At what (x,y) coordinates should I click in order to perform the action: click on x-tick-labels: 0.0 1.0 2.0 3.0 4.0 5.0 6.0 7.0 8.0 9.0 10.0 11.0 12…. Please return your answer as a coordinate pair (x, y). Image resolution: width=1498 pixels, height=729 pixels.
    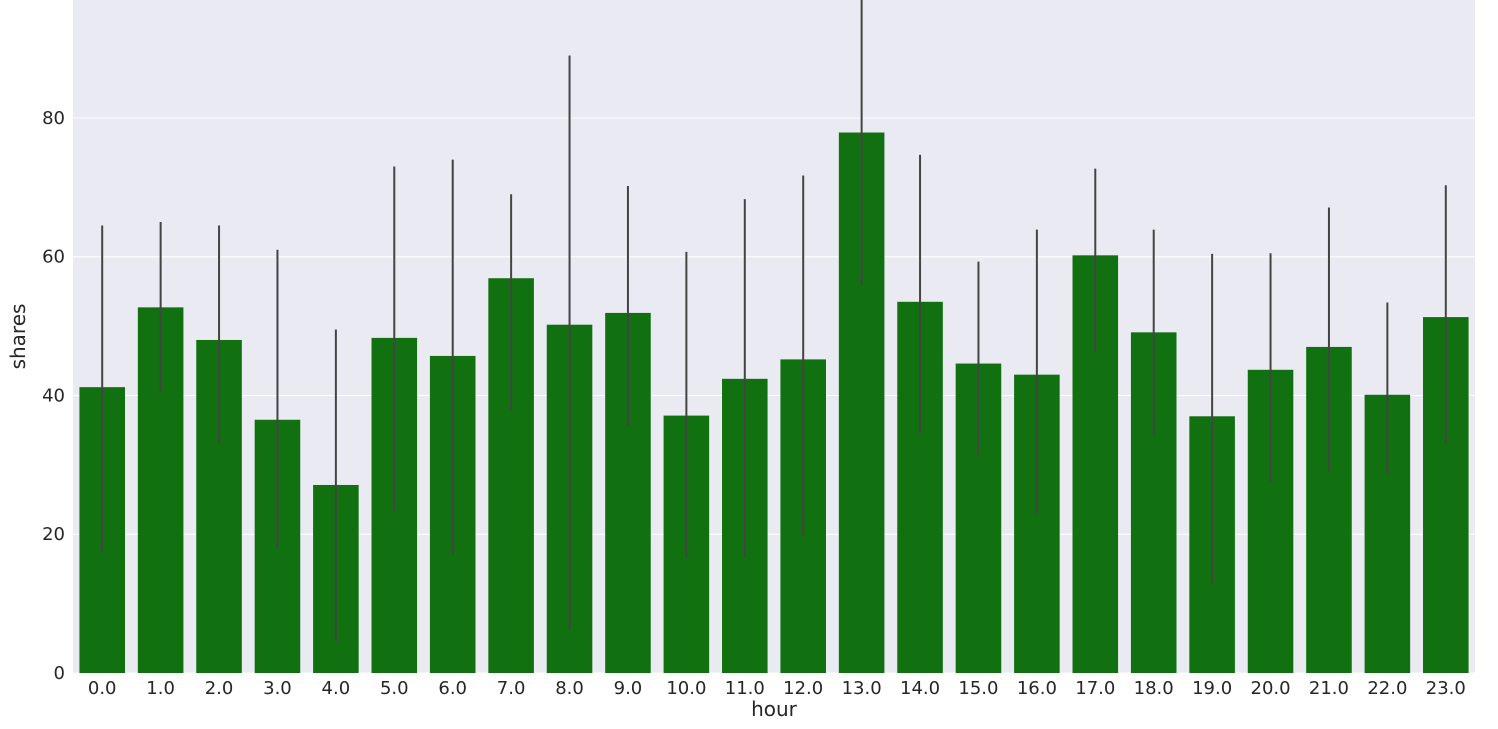
    Looking at the image, I should click on (777, 688).